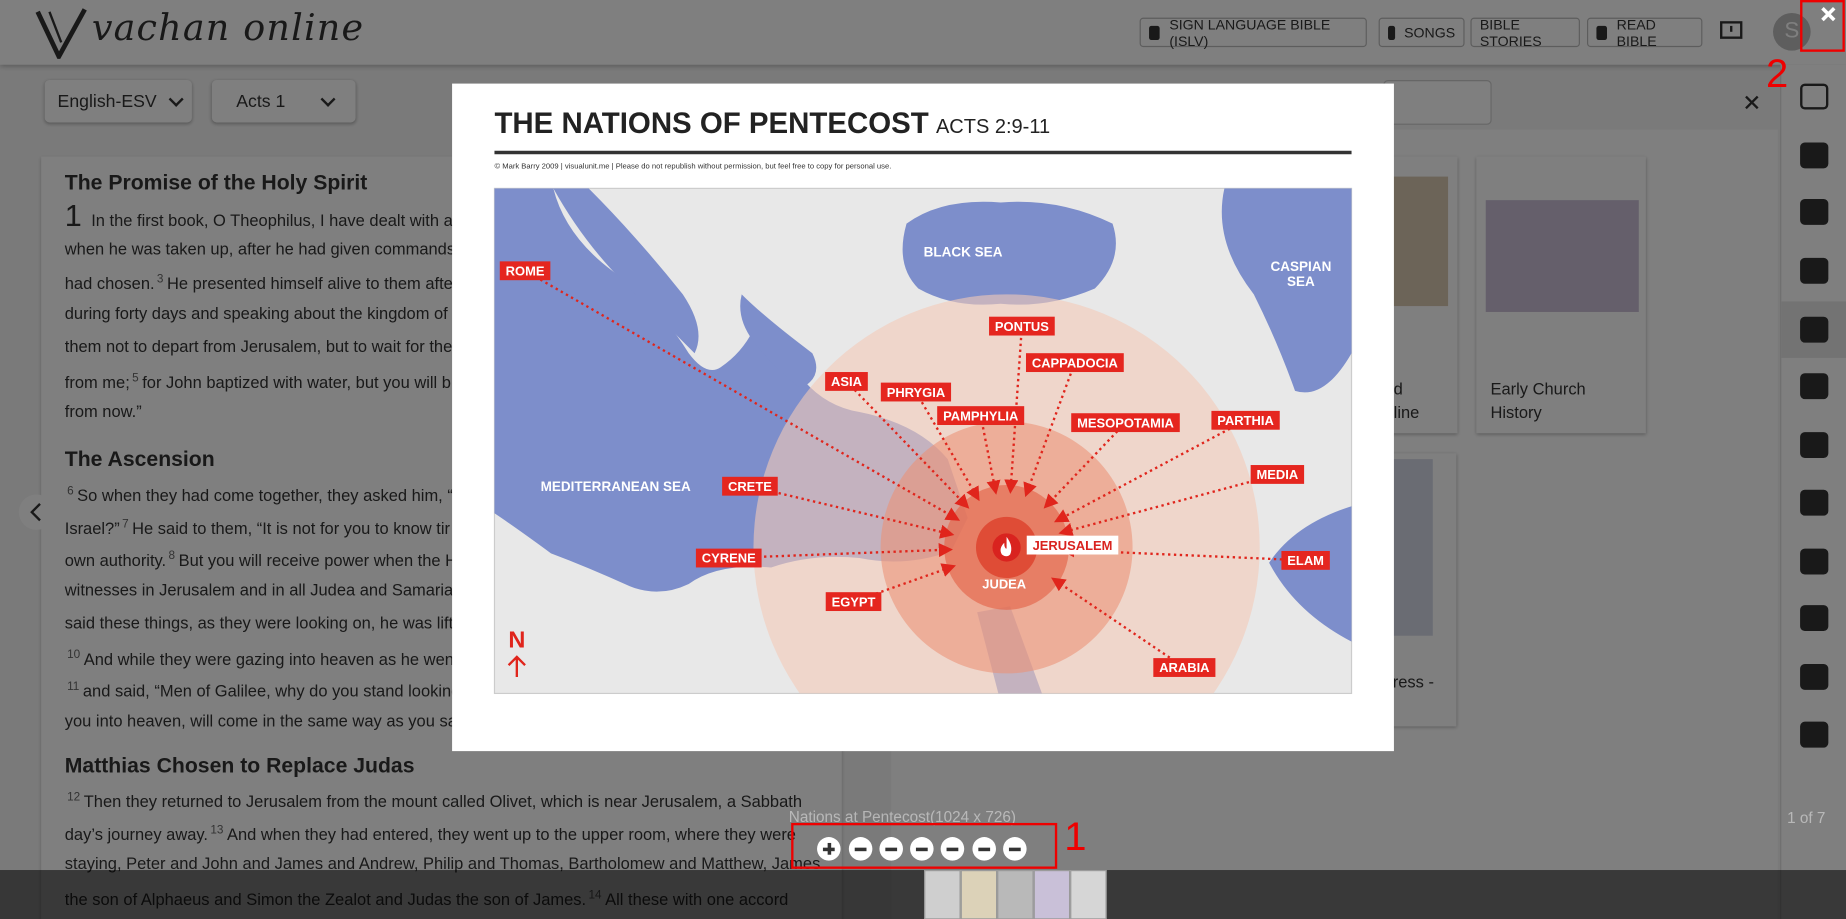 The width and height of the screenshot is (1846, 919). I want to click on region: PHRYGIA, so click(916, 392).